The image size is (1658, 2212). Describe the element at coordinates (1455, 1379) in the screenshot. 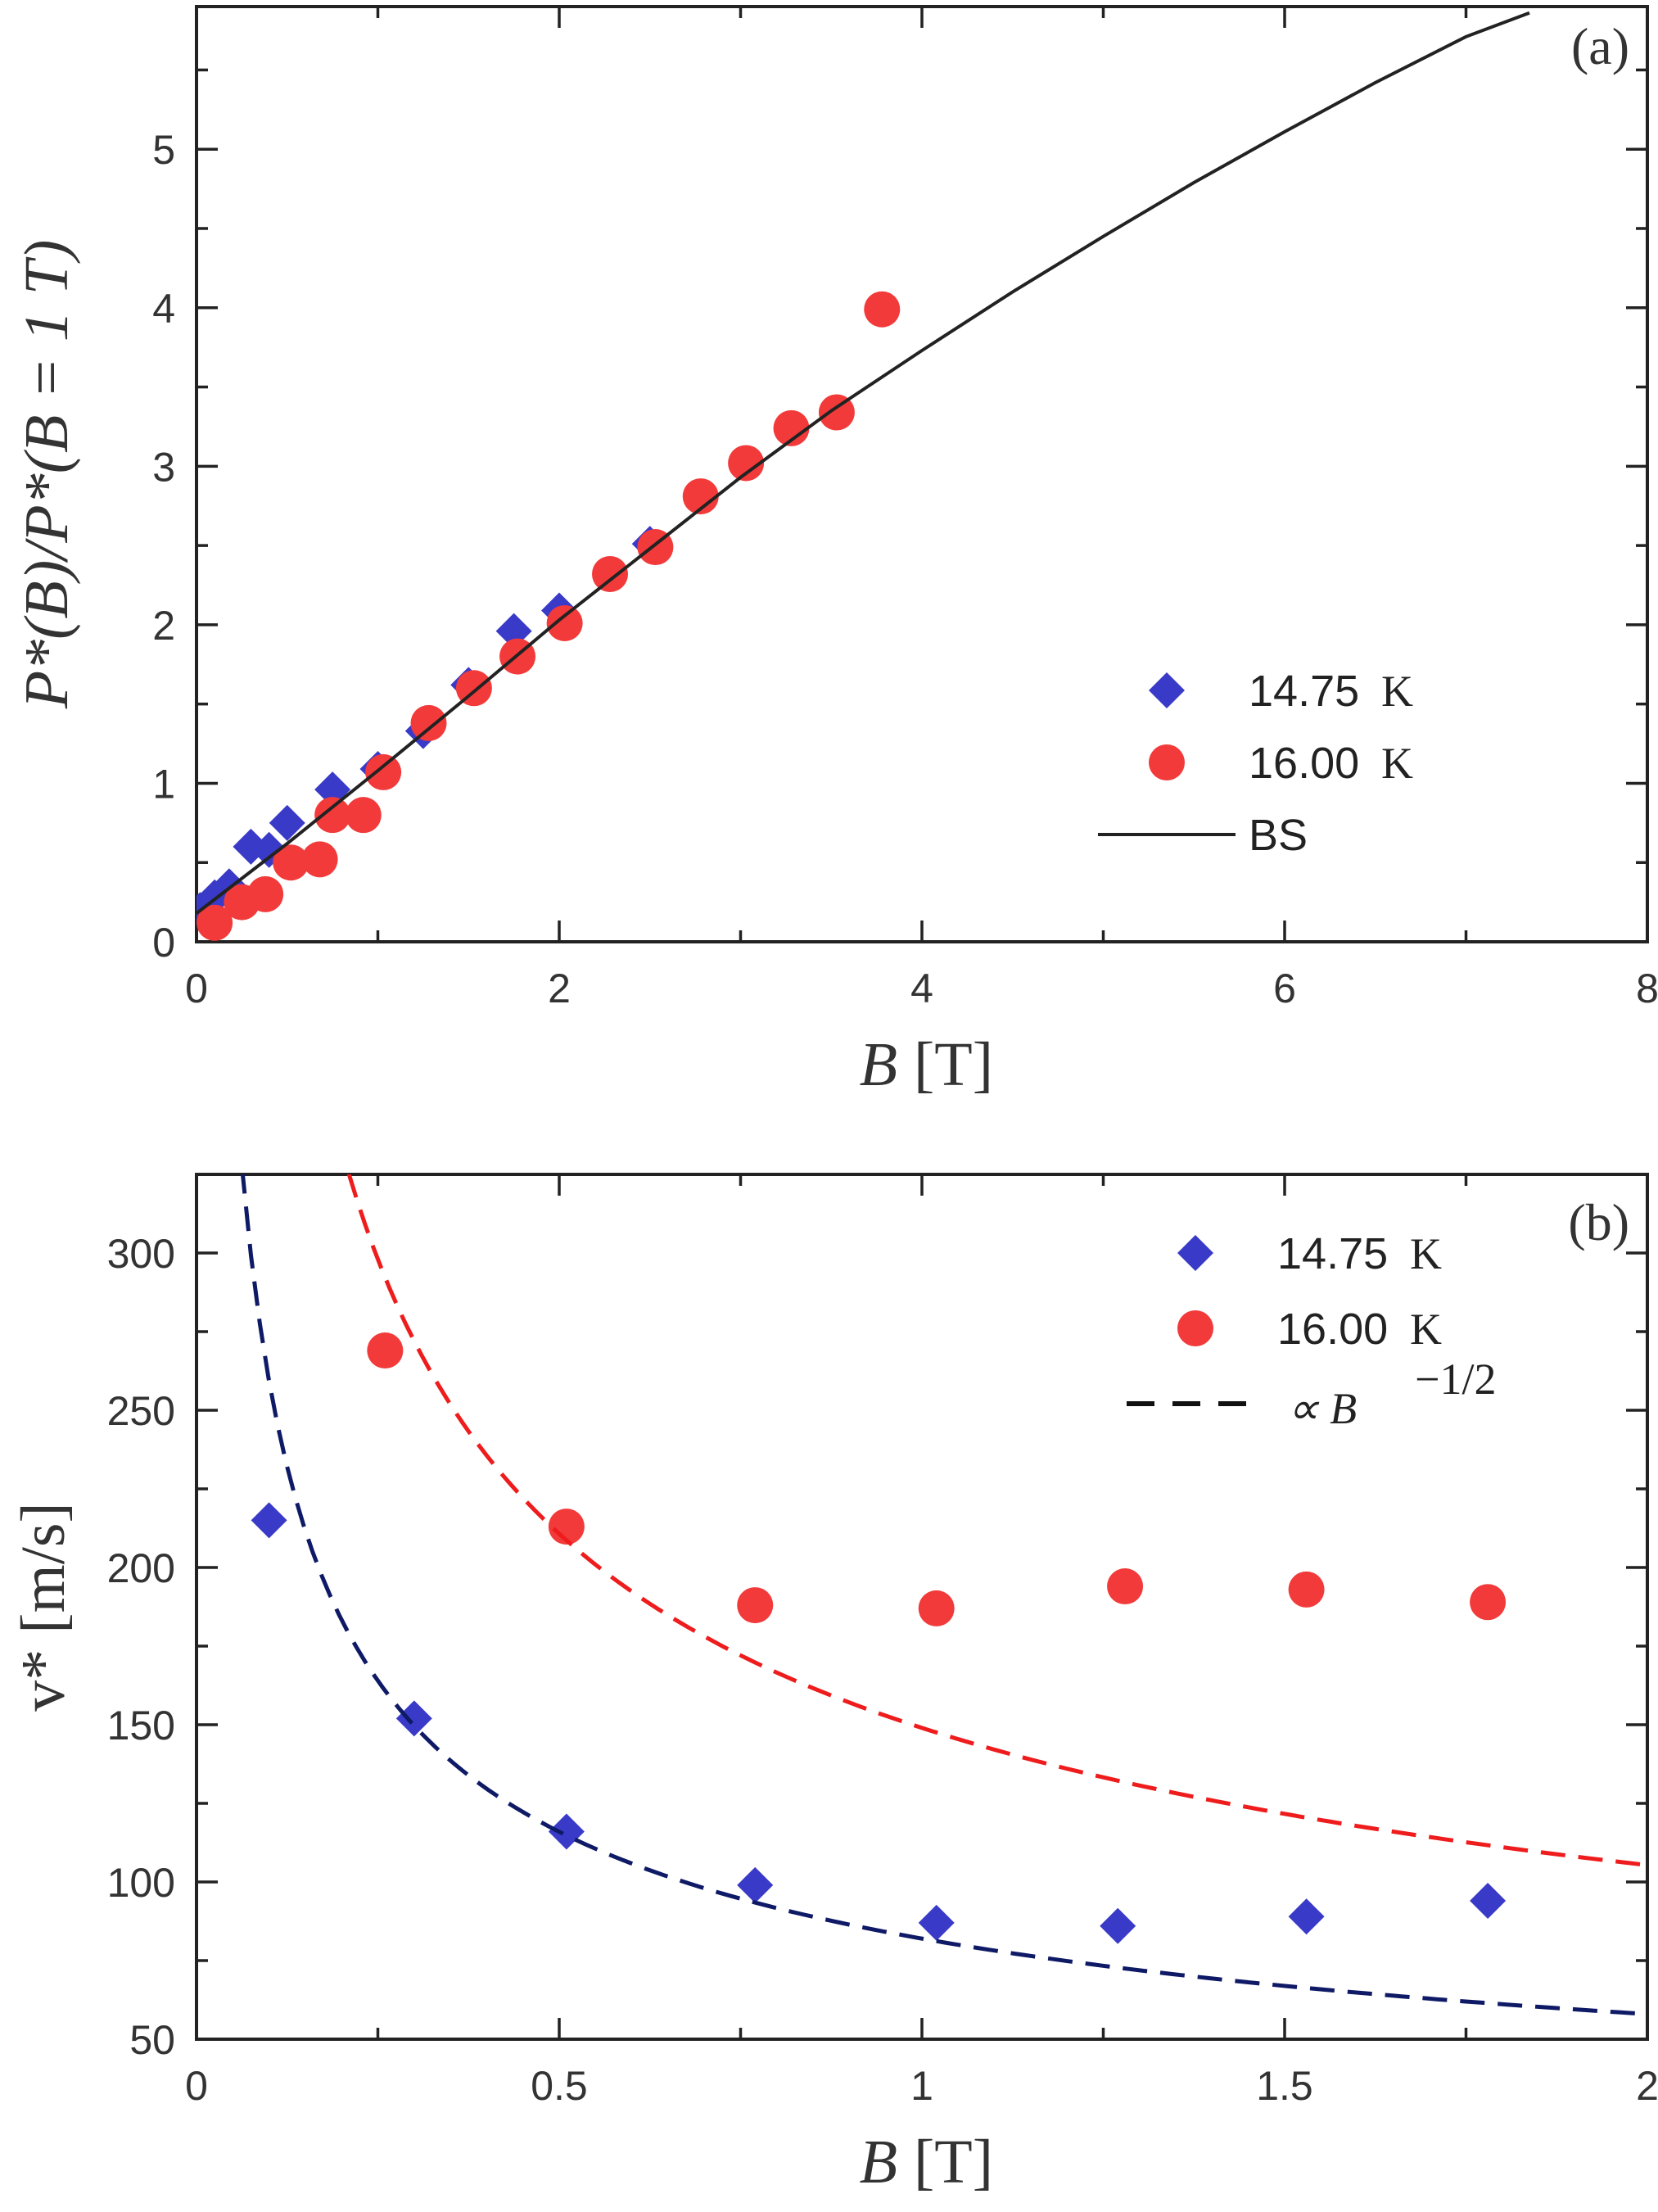

I see `legend-label-superscript: −1/2` at that location.